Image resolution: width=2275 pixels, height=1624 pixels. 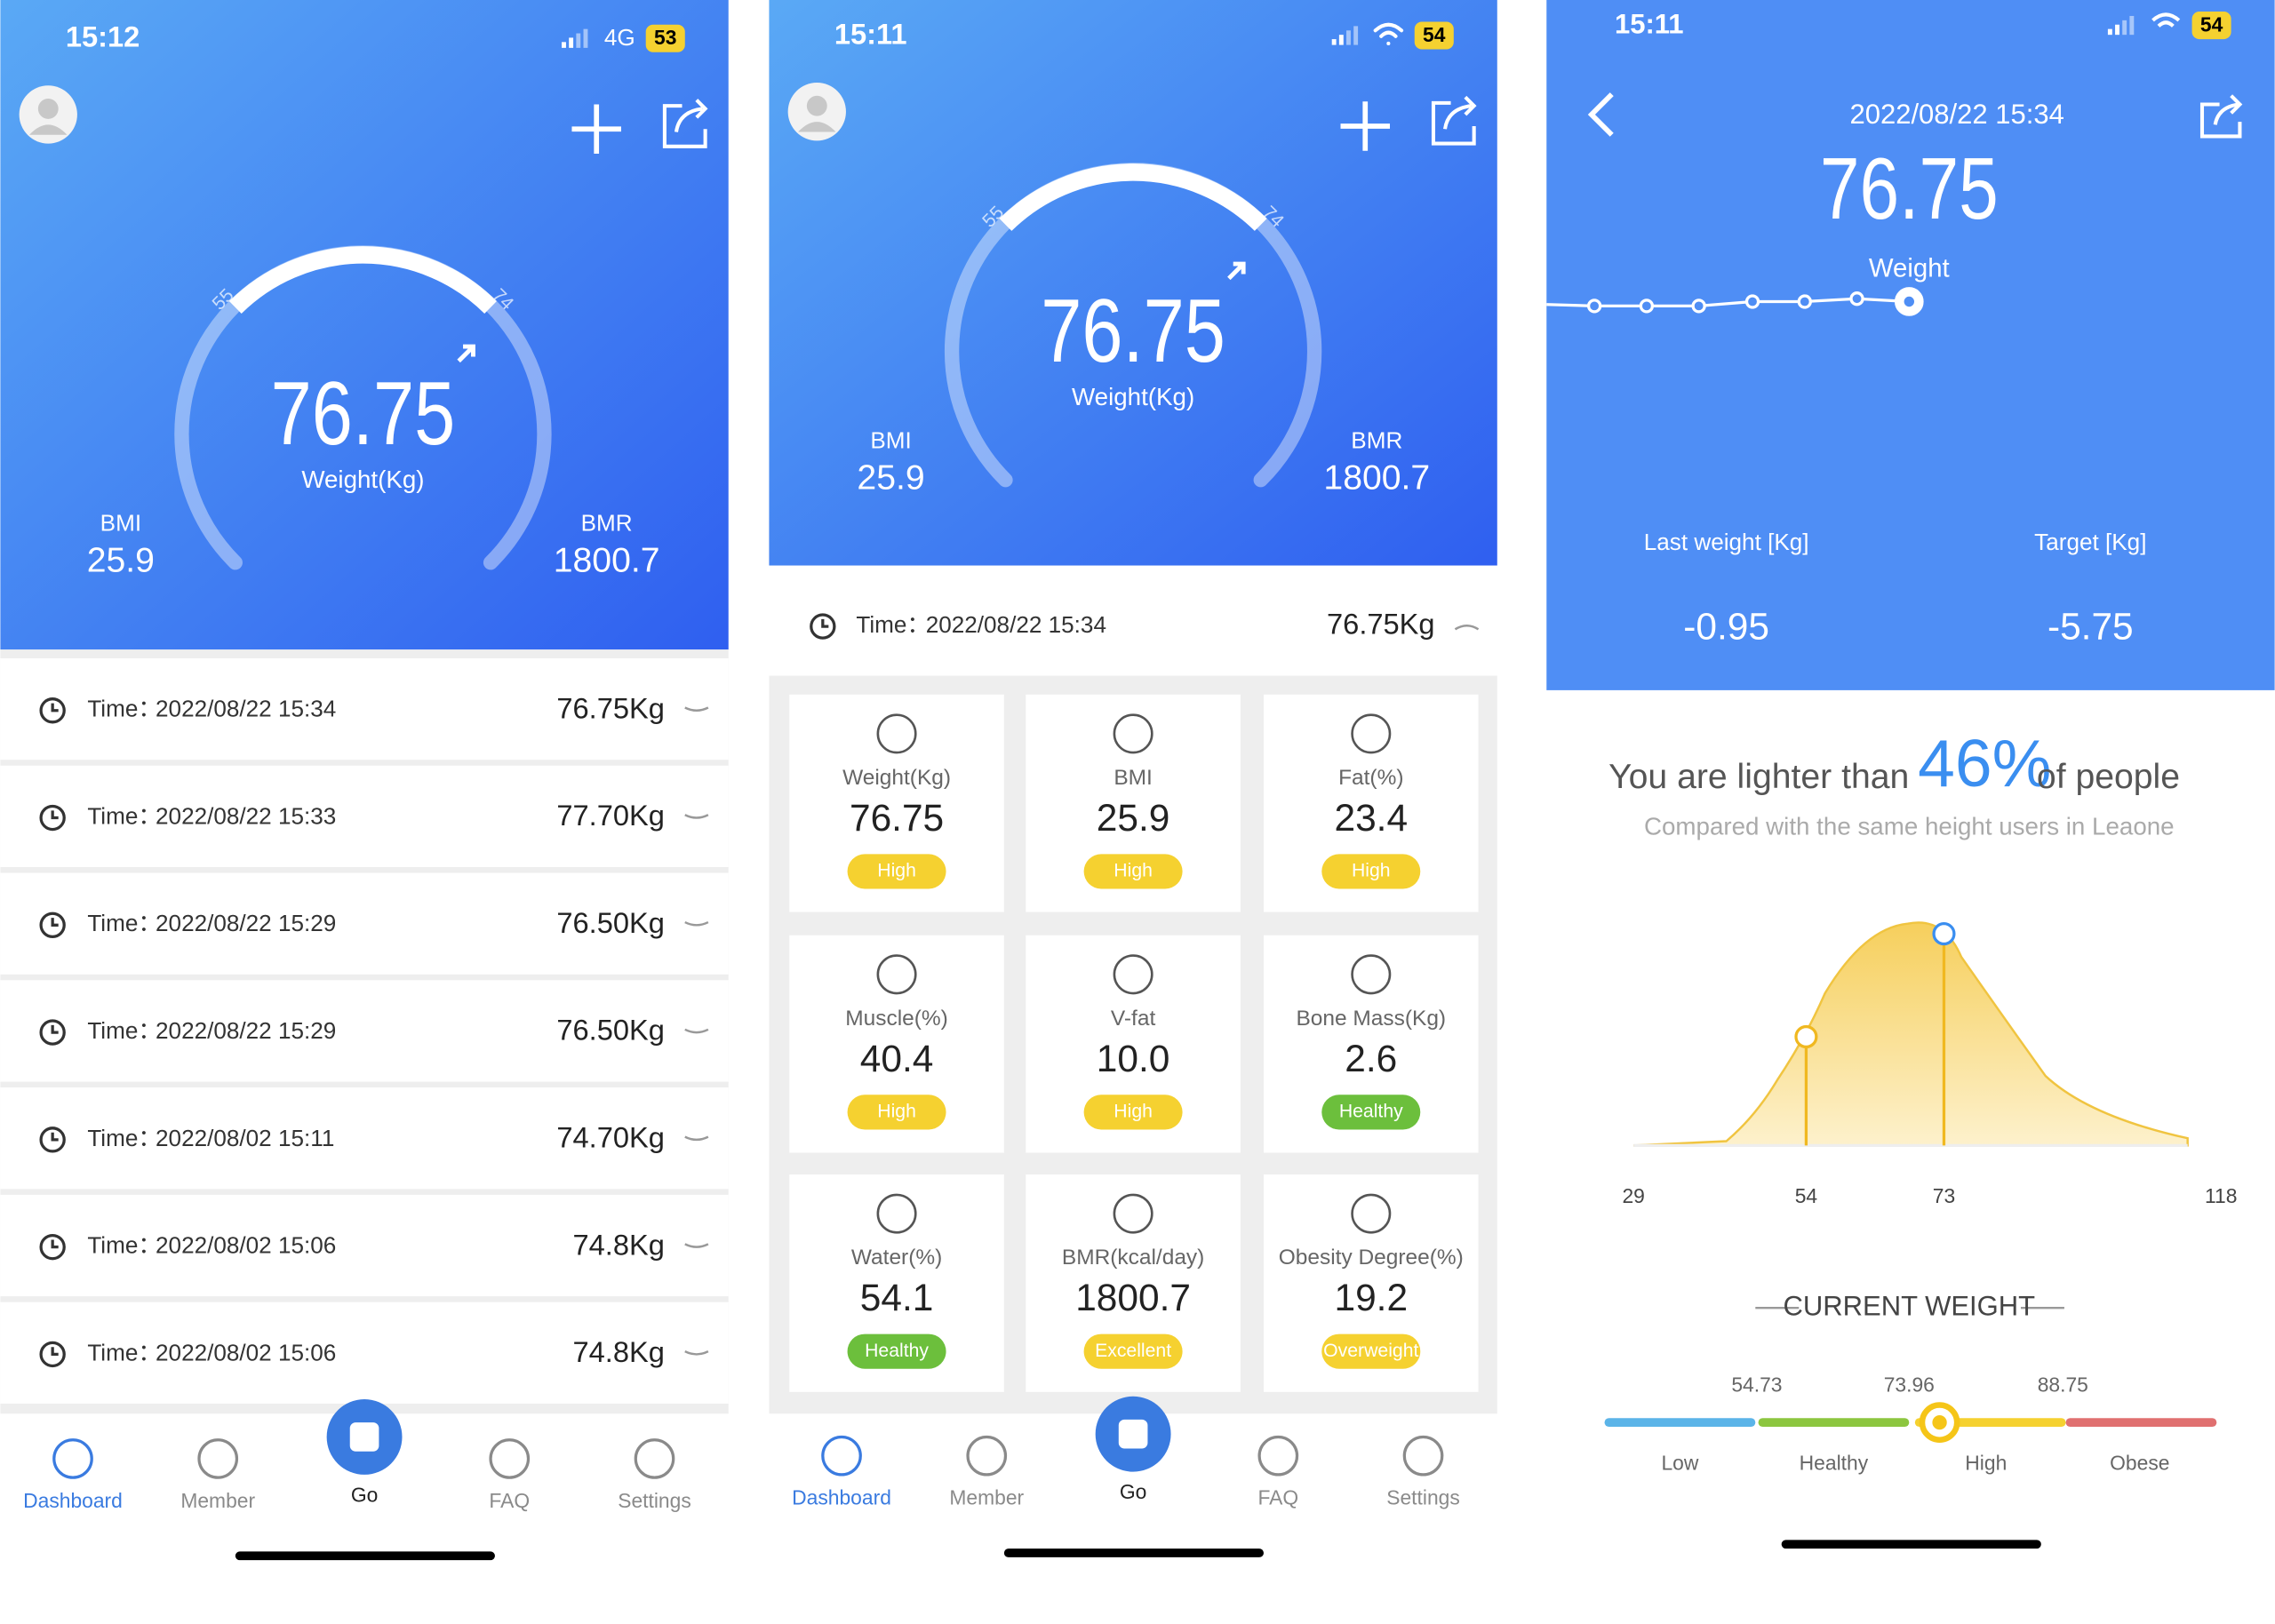 I want to click on record-time: 2022/08/22 15:33, so click(x=246, y=815).